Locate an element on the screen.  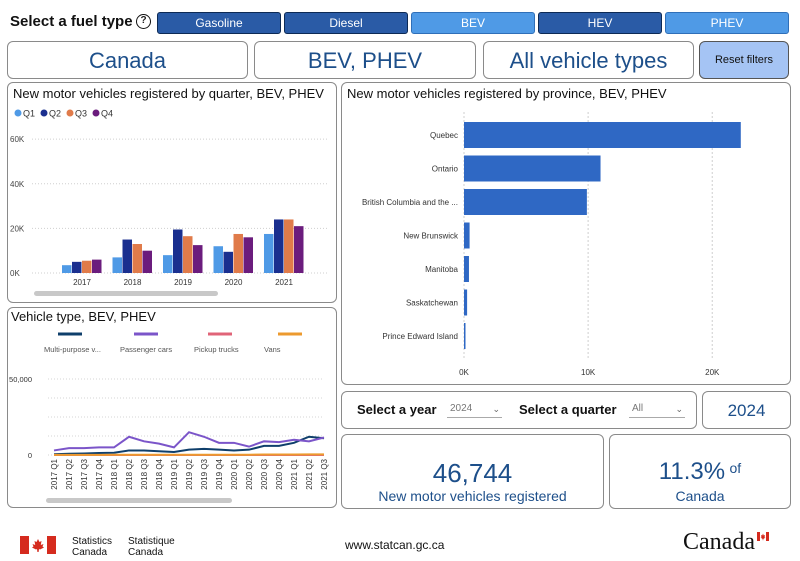
year-select-label: Select a year is located at coordinates (397, 409).